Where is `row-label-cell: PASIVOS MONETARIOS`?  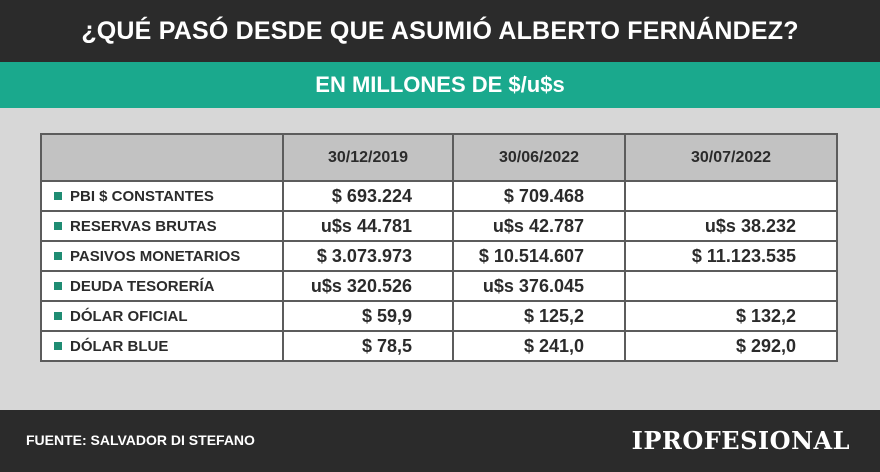 row-label-cell: PASIVOS MONETARIOS is located at coordinates (162, 256).